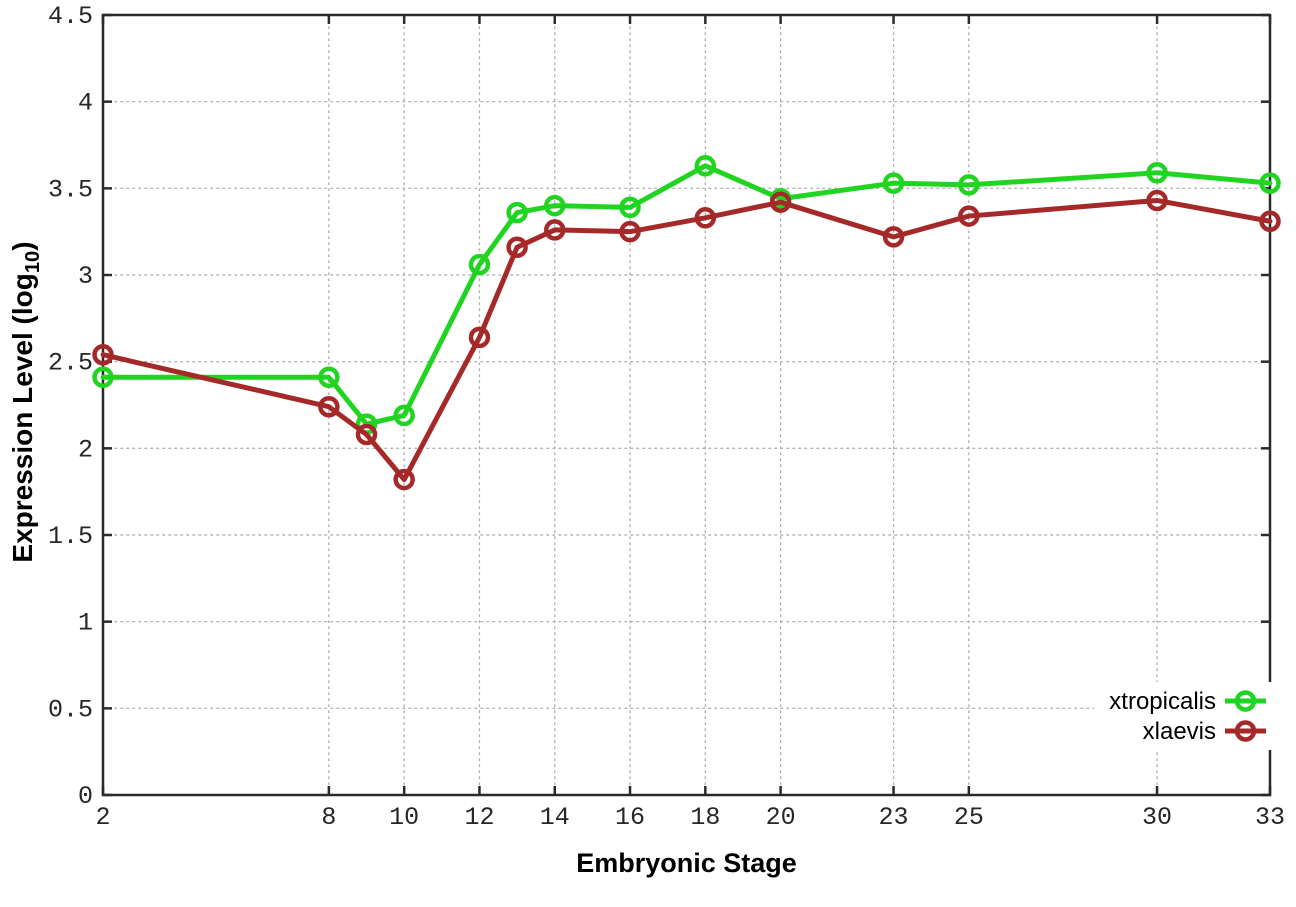  What do you see at coordinates (479, 817) in the screenshot?
I see `x-tick-label-12: 12` at bounding box center [479, 817].